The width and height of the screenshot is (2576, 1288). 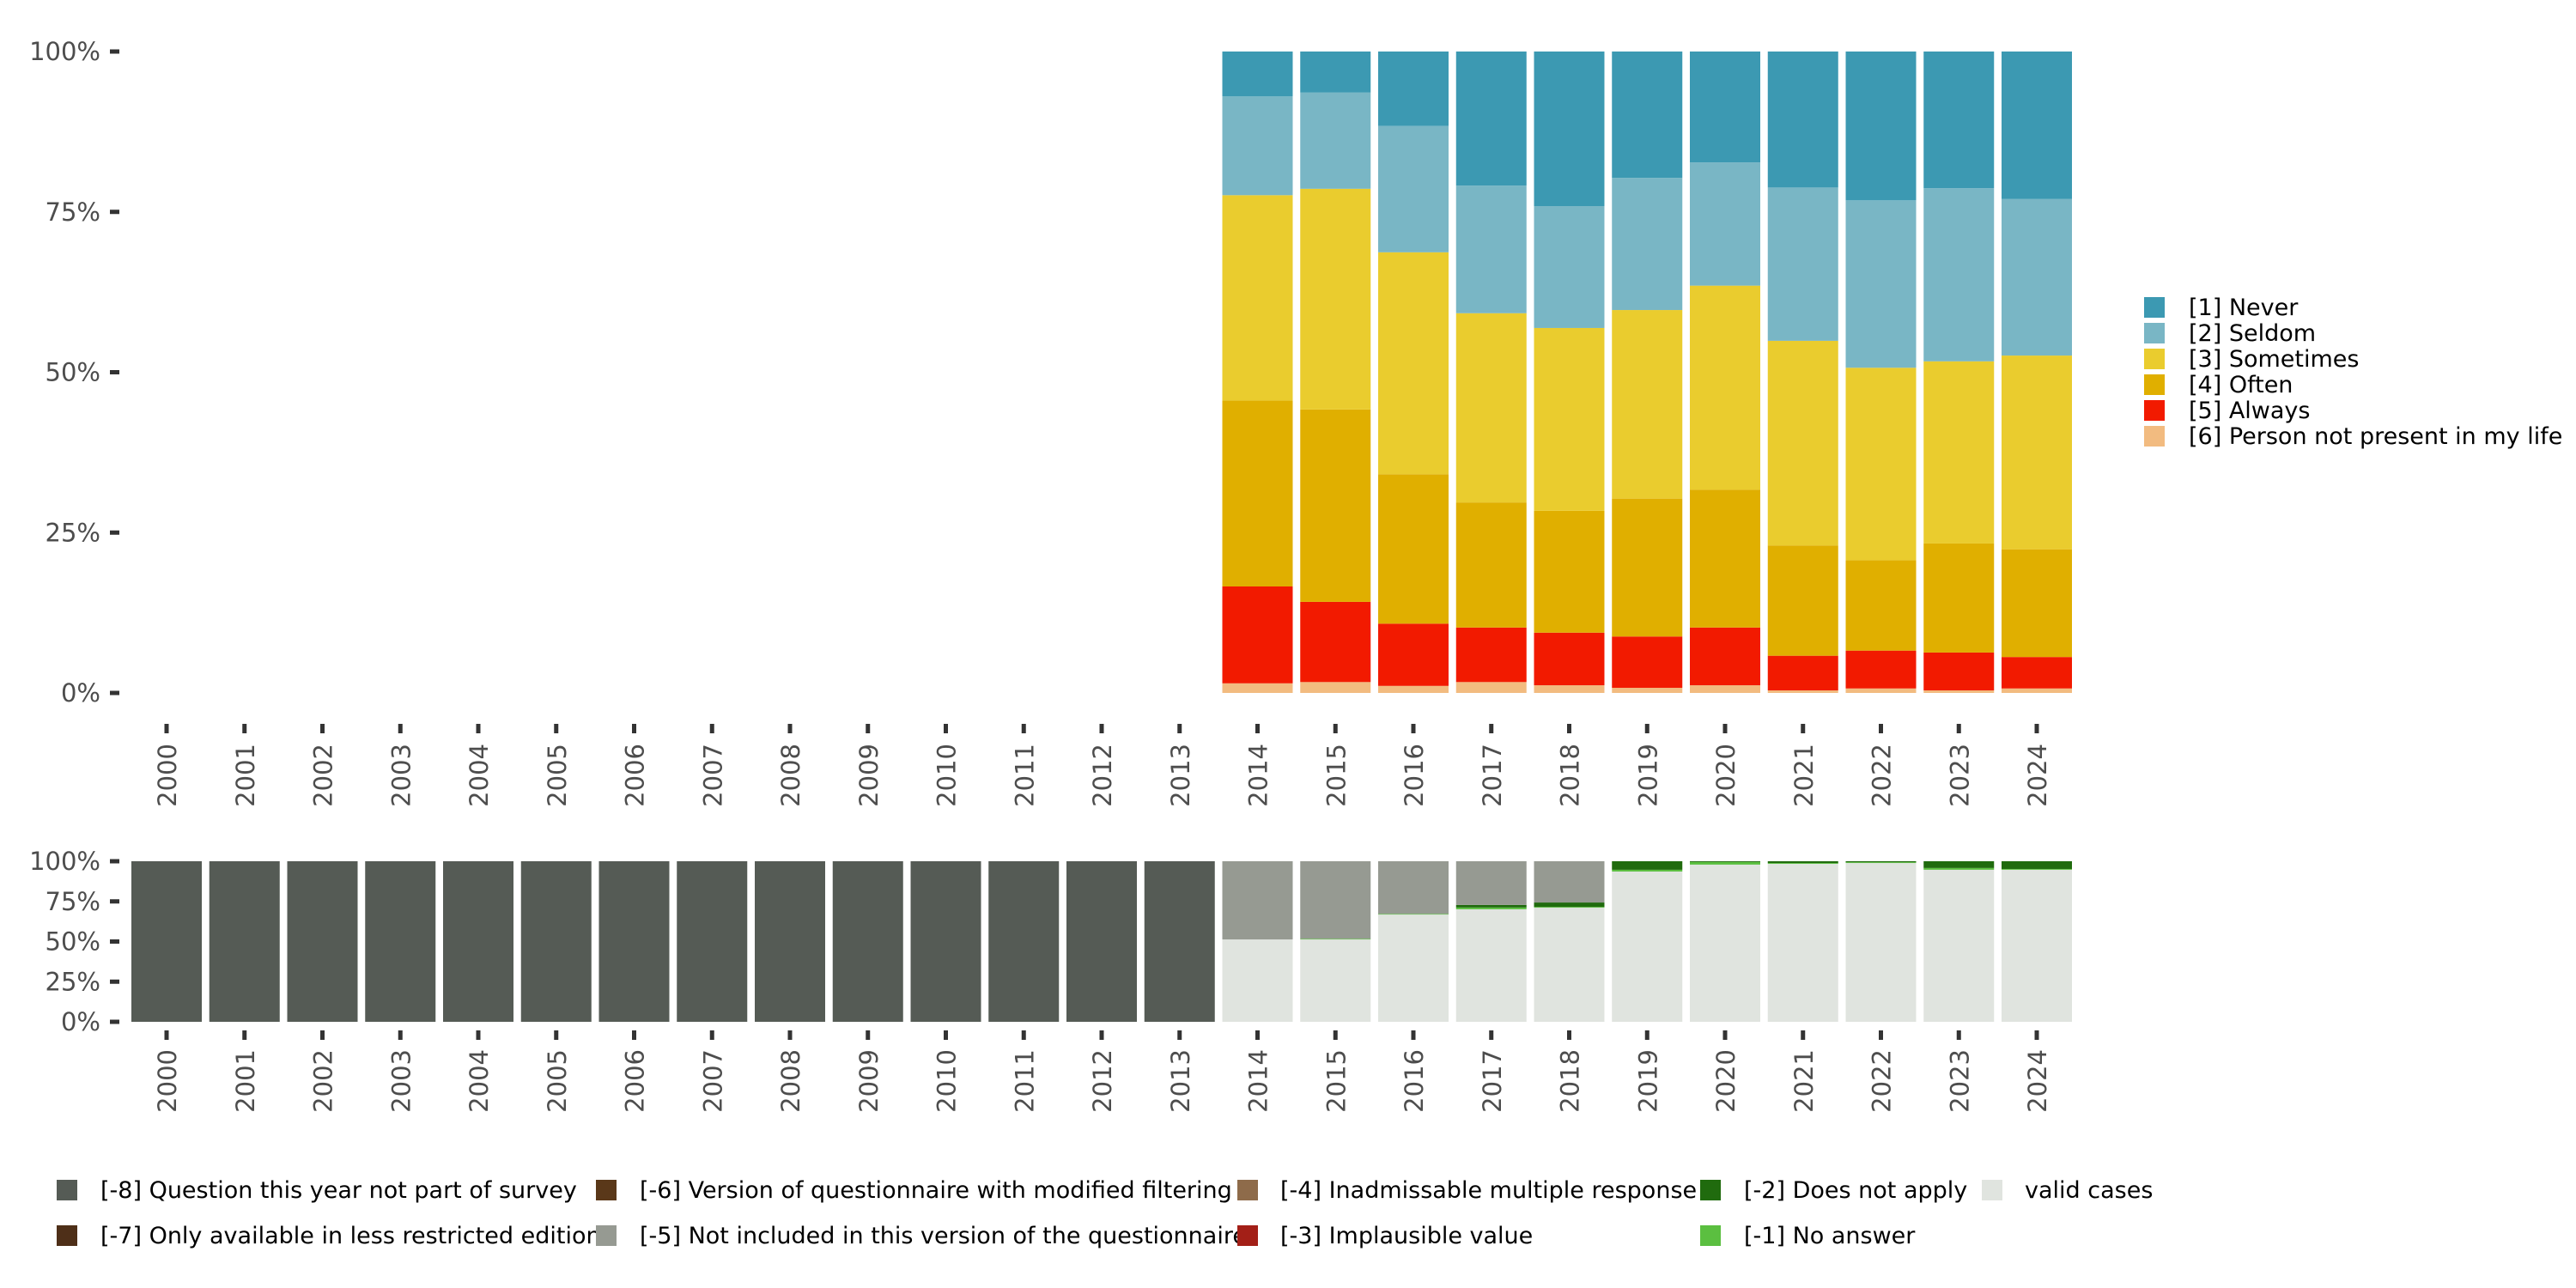 I want to click on x-tick-label: 2002, so click(x=323, y=775).